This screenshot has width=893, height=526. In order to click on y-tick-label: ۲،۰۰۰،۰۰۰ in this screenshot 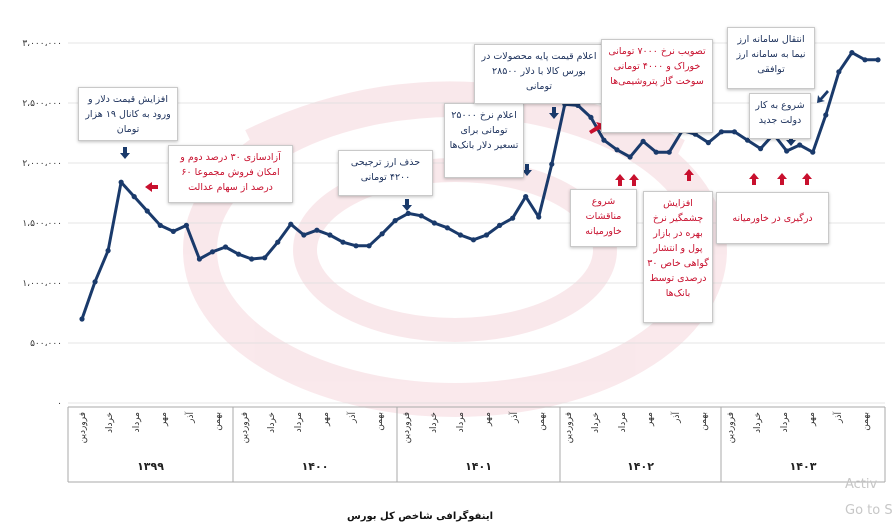, I will do `click(42, 164)`.